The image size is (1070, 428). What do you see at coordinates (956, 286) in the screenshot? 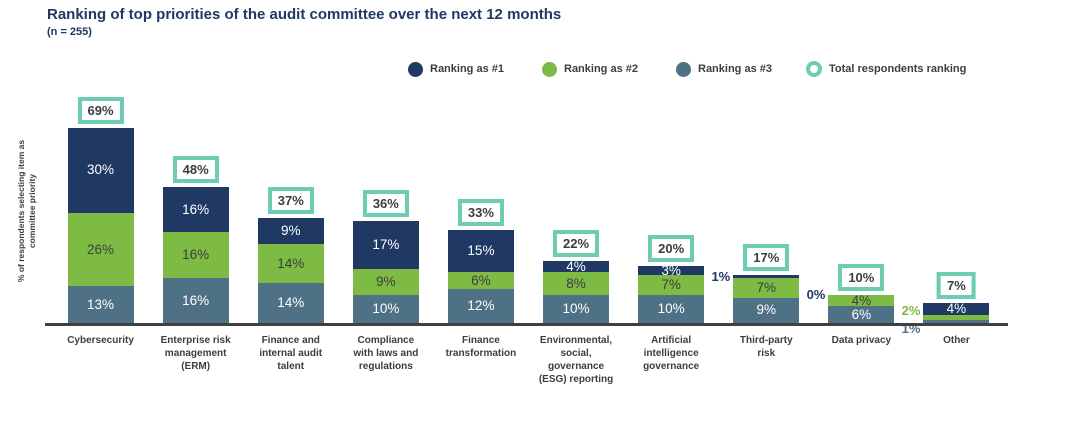
I see `total-respondents-badge: 7%` at bounding box center [956, 286].